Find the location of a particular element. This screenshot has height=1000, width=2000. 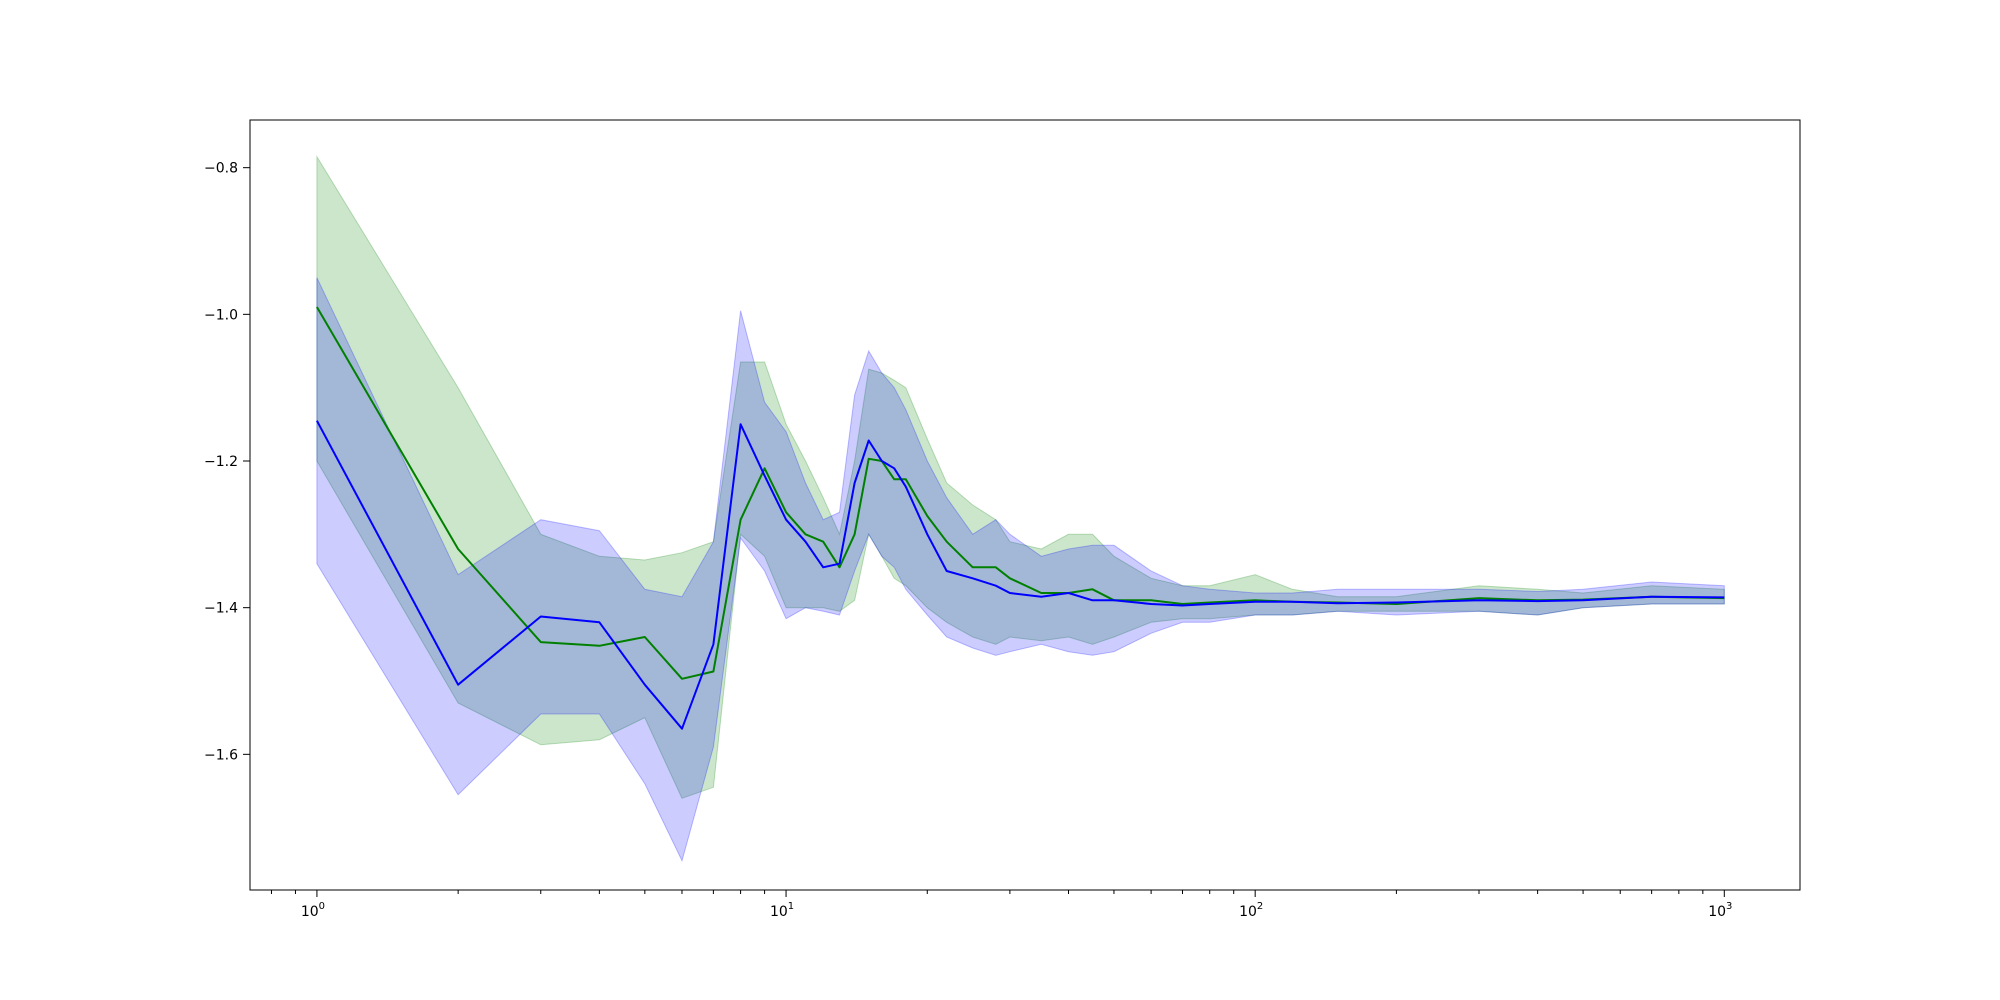

y-tick-label: −0.8 is located at coordinates (221, 169).